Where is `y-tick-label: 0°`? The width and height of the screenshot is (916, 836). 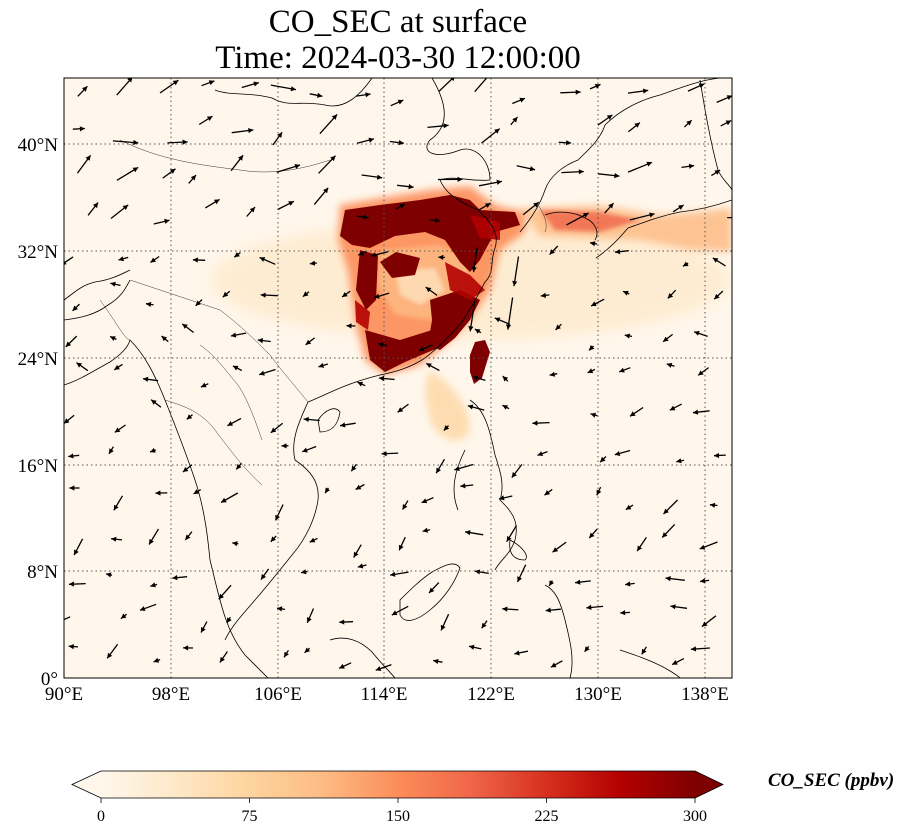
y-tick-label: 0° is located at coordinates (49, 679).